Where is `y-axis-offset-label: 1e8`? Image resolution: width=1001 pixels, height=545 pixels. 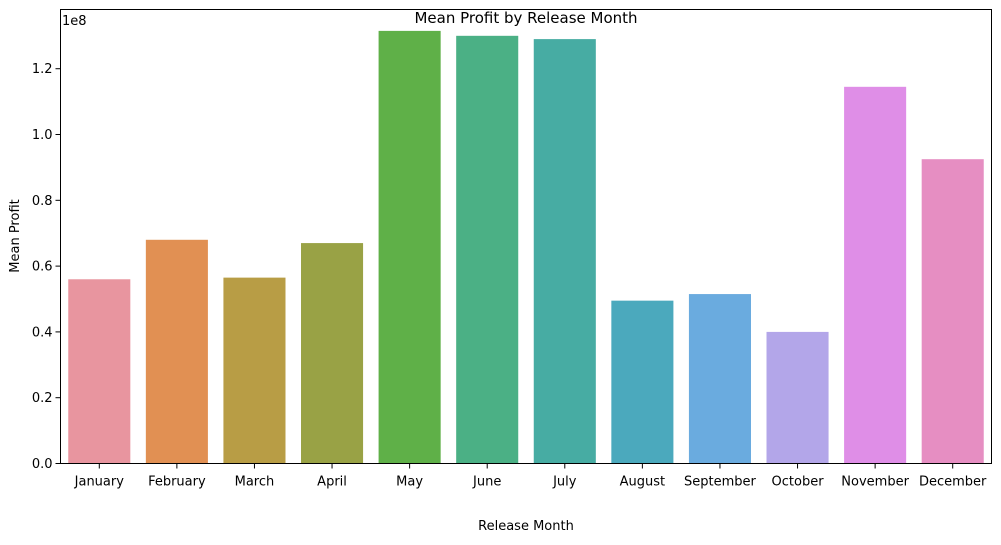 y-axis-offset-label: 1e8 is located at coordinates (74, 21).